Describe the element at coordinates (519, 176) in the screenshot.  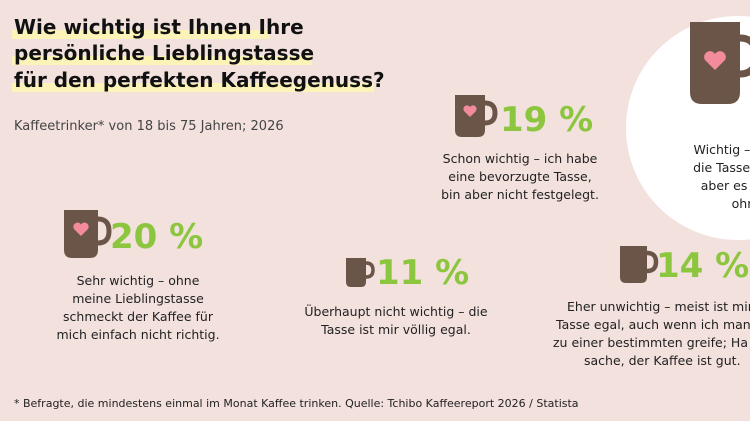
I see `item-text: eine bevorzugte Tasse,` at that location.